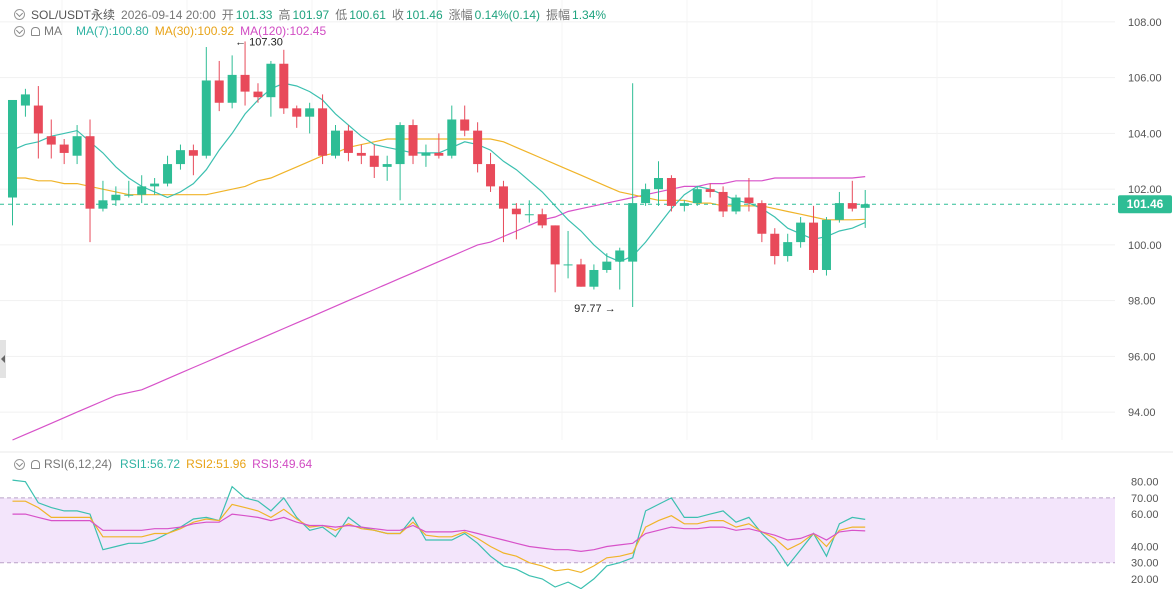  Describe the element at coordinates (53, 31) in the screenshot. I see `ma-indicator-label: MA` at that location.